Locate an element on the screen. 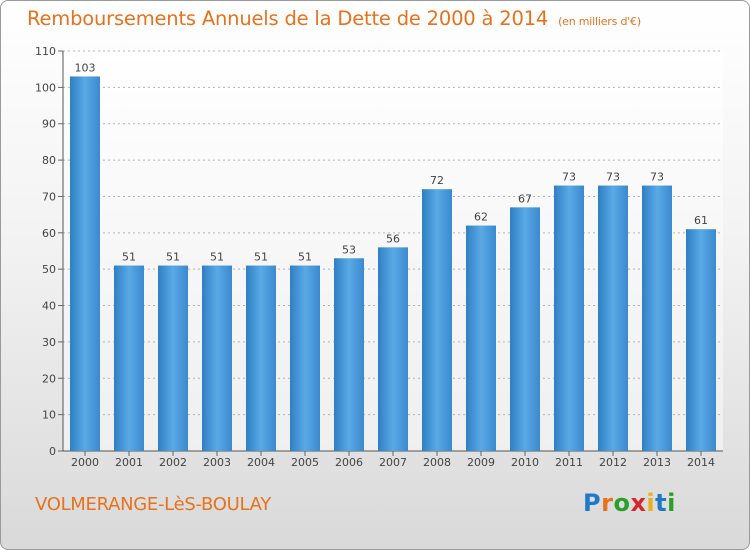  x-tick-label: 2013 is located at coordinates (657, 462).